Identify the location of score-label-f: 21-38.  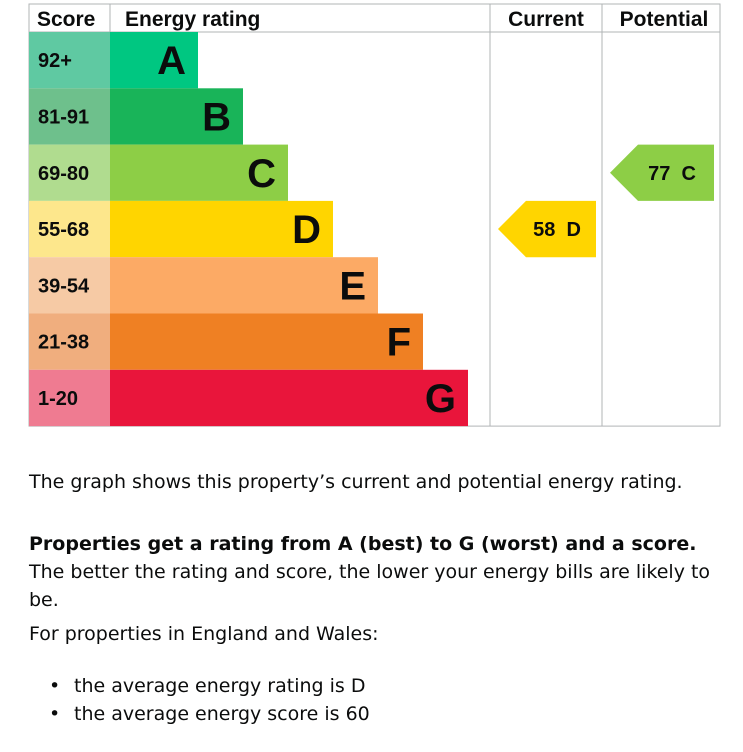
(63, 343).